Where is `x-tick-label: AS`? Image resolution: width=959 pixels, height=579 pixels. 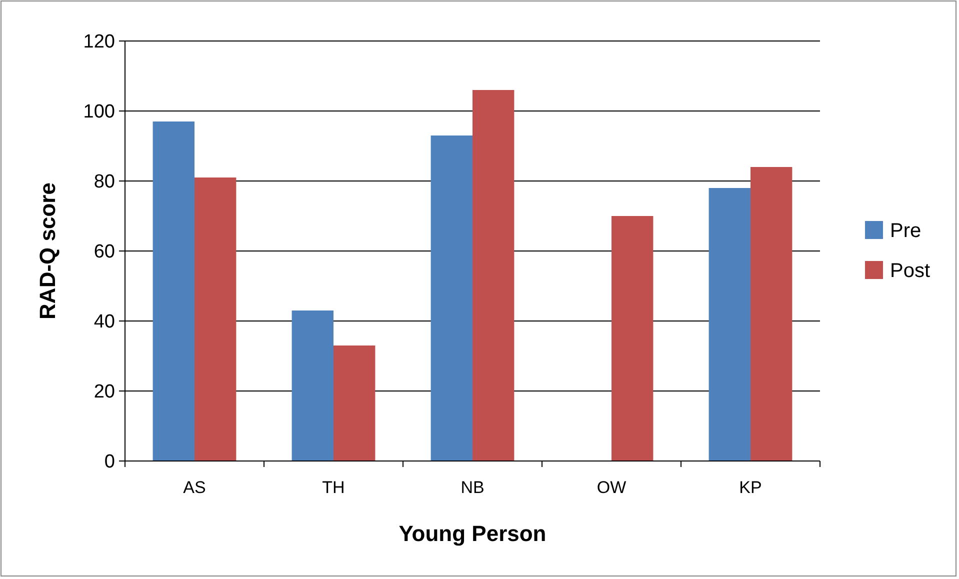 x-tick-label: AS is located at coordinates (194, 487).